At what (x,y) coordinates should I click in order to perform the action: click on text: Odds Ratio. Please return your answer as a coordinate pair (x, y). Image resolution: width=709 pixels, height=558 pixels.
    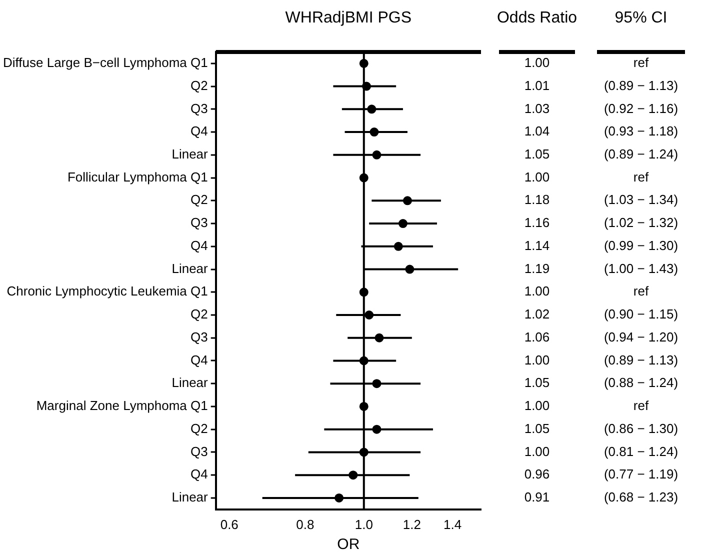
    Looking at the image, I should click on (537, 17).